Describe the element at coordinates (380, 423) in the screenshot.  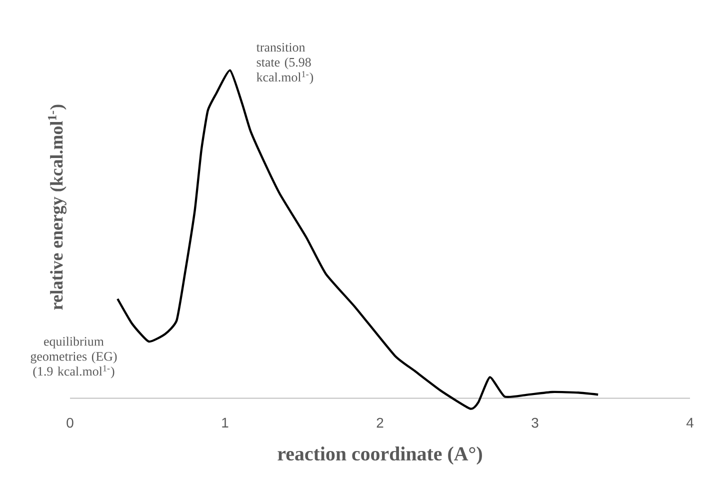
I see `x-tick-label: 2` at that location.